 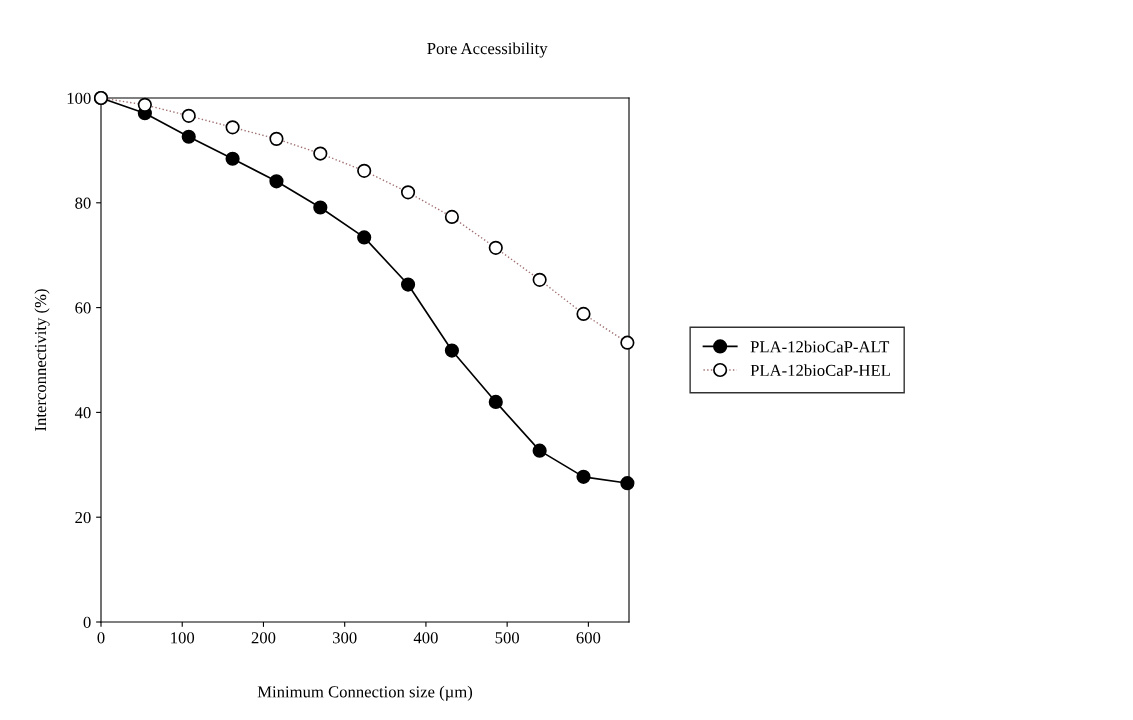 I want to click on x-tick-label: 600, so click(x=588, y=638).